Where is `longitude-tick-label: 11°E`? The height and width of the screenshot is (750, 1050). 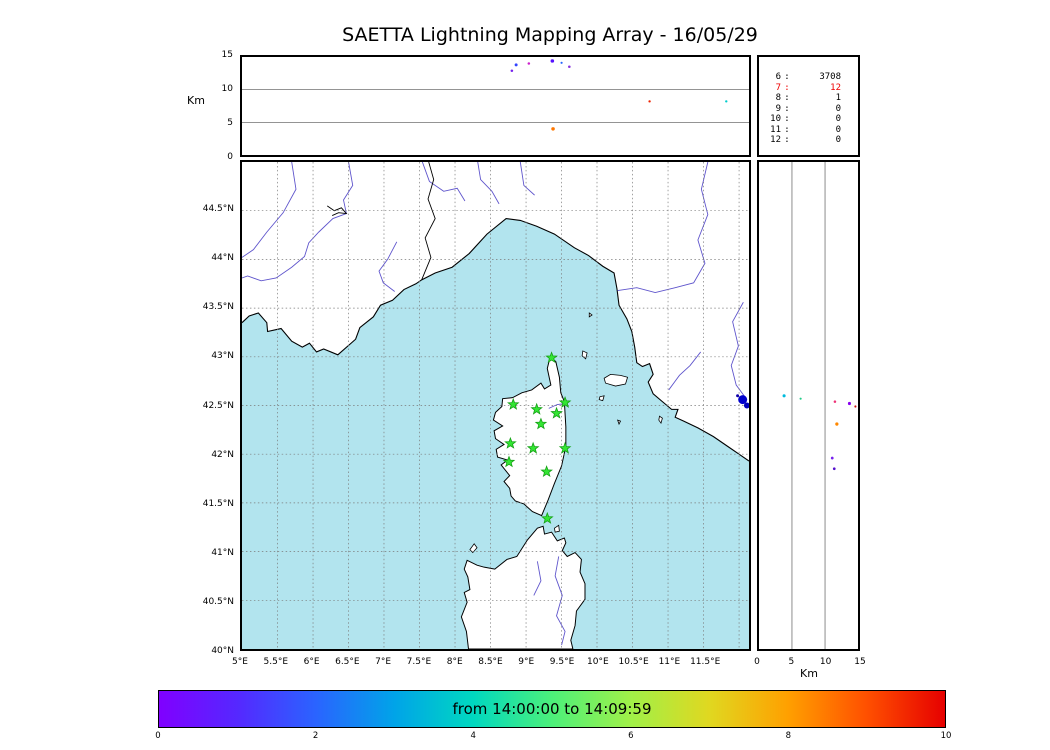 longitude-tick-label: 11°E is located at coordinates (669, 662).